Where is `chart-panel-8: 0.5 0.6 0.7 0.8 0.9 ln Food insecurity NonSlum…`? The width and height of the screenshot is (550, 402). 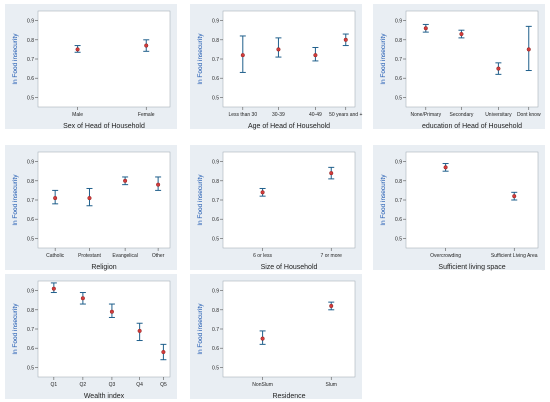 chart-panel-8: 0.5 0.6 0.7 0.8 0.9 ln Food insecurity NonSlum… is located at coordinates (276, 337).